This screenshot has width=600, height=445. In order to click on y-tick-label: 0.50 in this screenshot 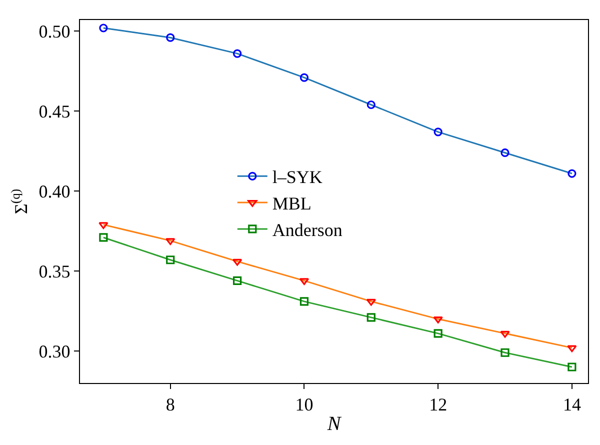, I will do `click(54, 31)`.